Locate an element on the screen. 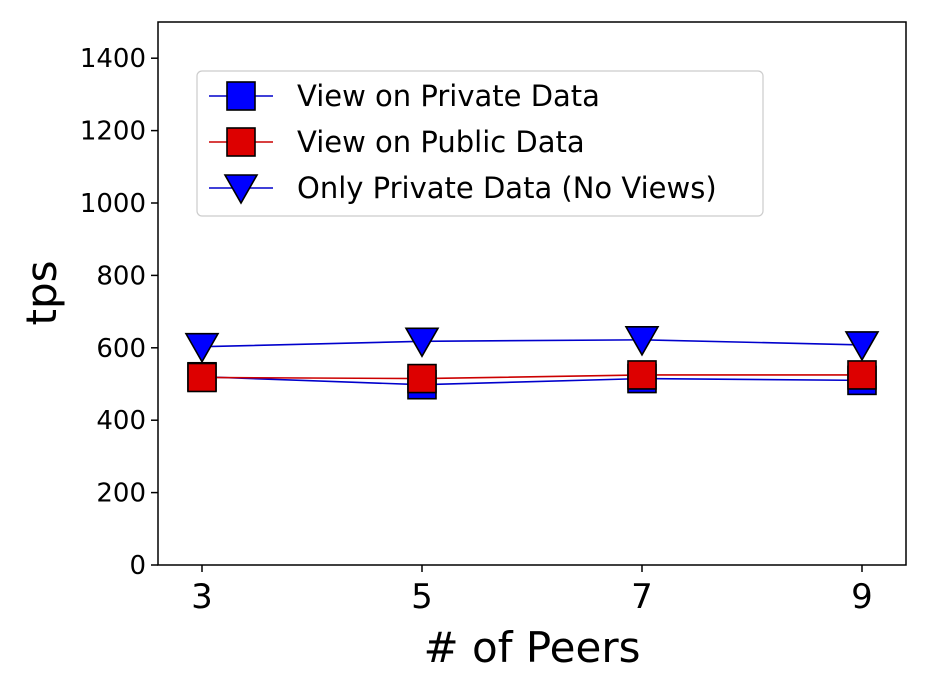 This screenshot has height=688, width=928. y-tick-label: 1200 is located at coordinates (113, 132).